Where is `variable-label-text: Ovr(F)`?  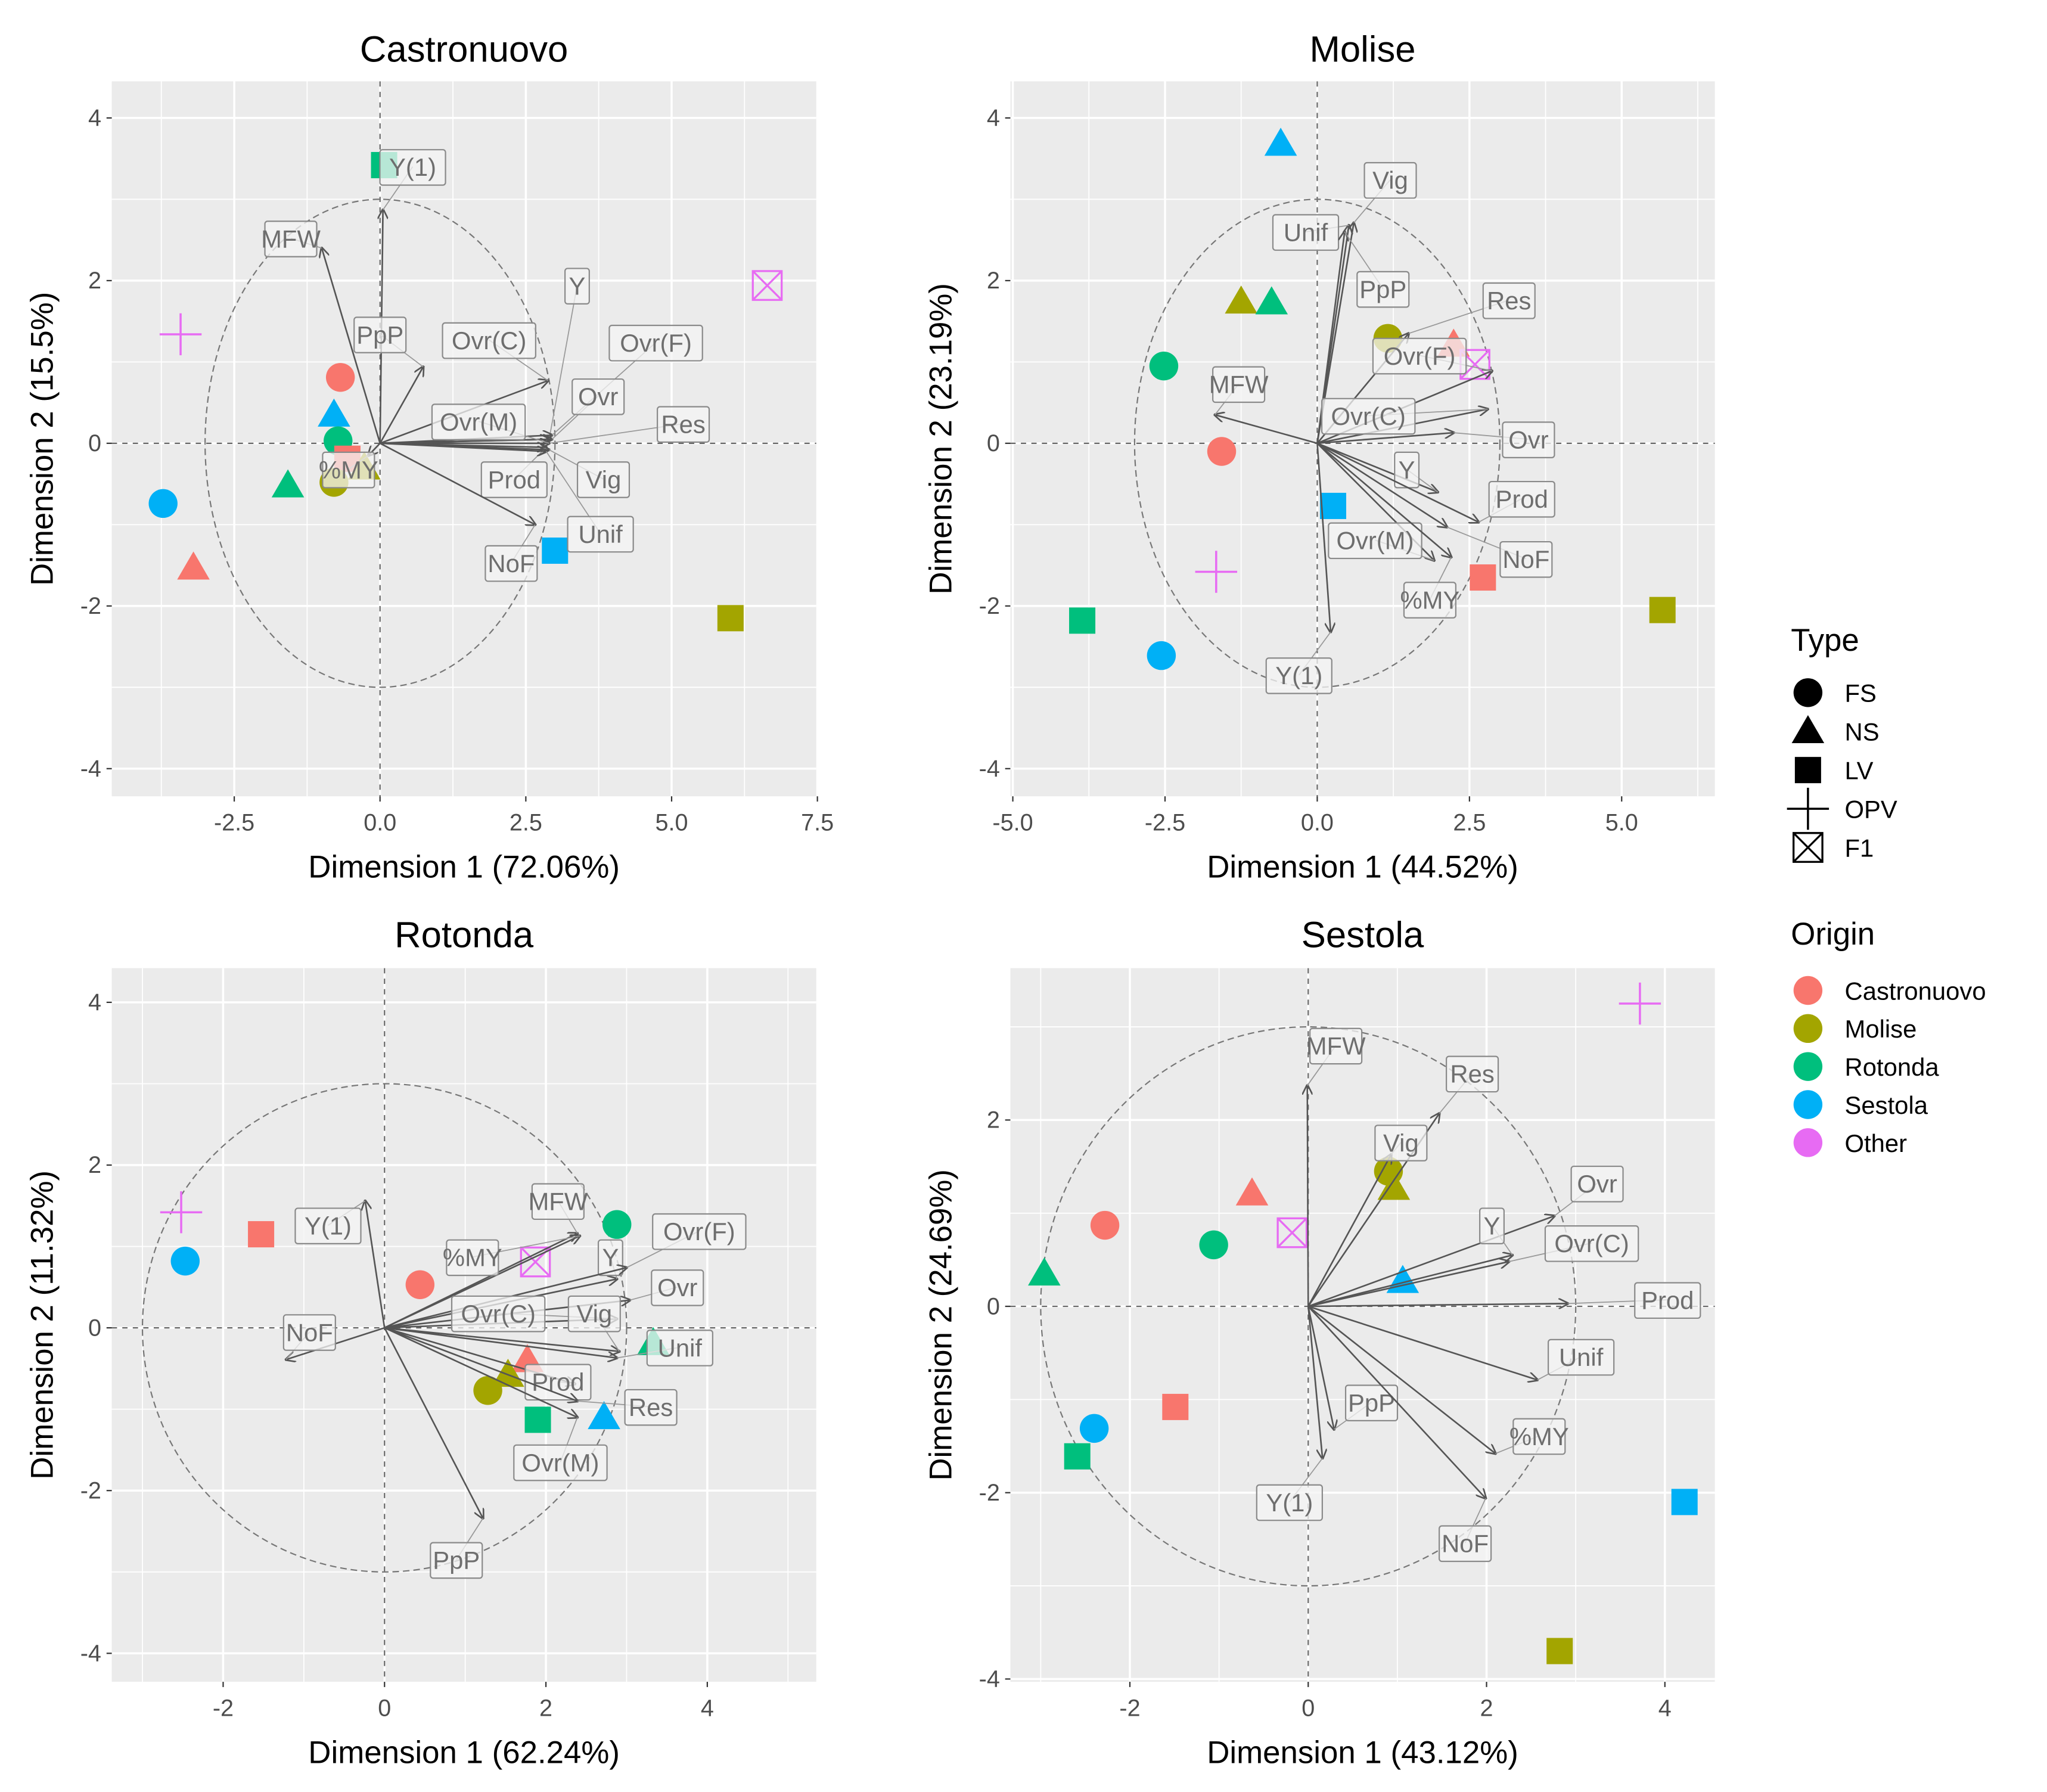 variable-label-text: Ovr(F) is located at coordinates (656, 343).